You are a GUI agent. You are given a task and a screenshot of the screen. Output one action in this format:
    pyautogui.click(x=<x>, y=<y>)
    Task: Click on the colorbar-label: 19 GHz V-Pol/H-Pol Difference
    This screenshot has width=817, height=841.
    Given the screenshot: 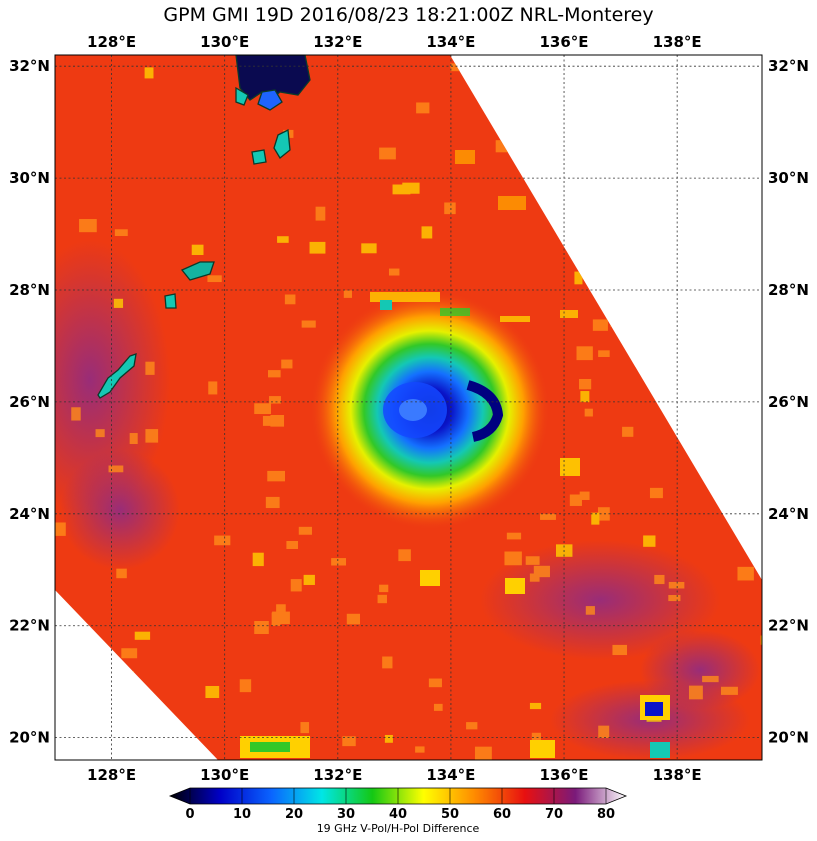 What is the action you would take?
    pyautogui.click(x=398, y=828)
    